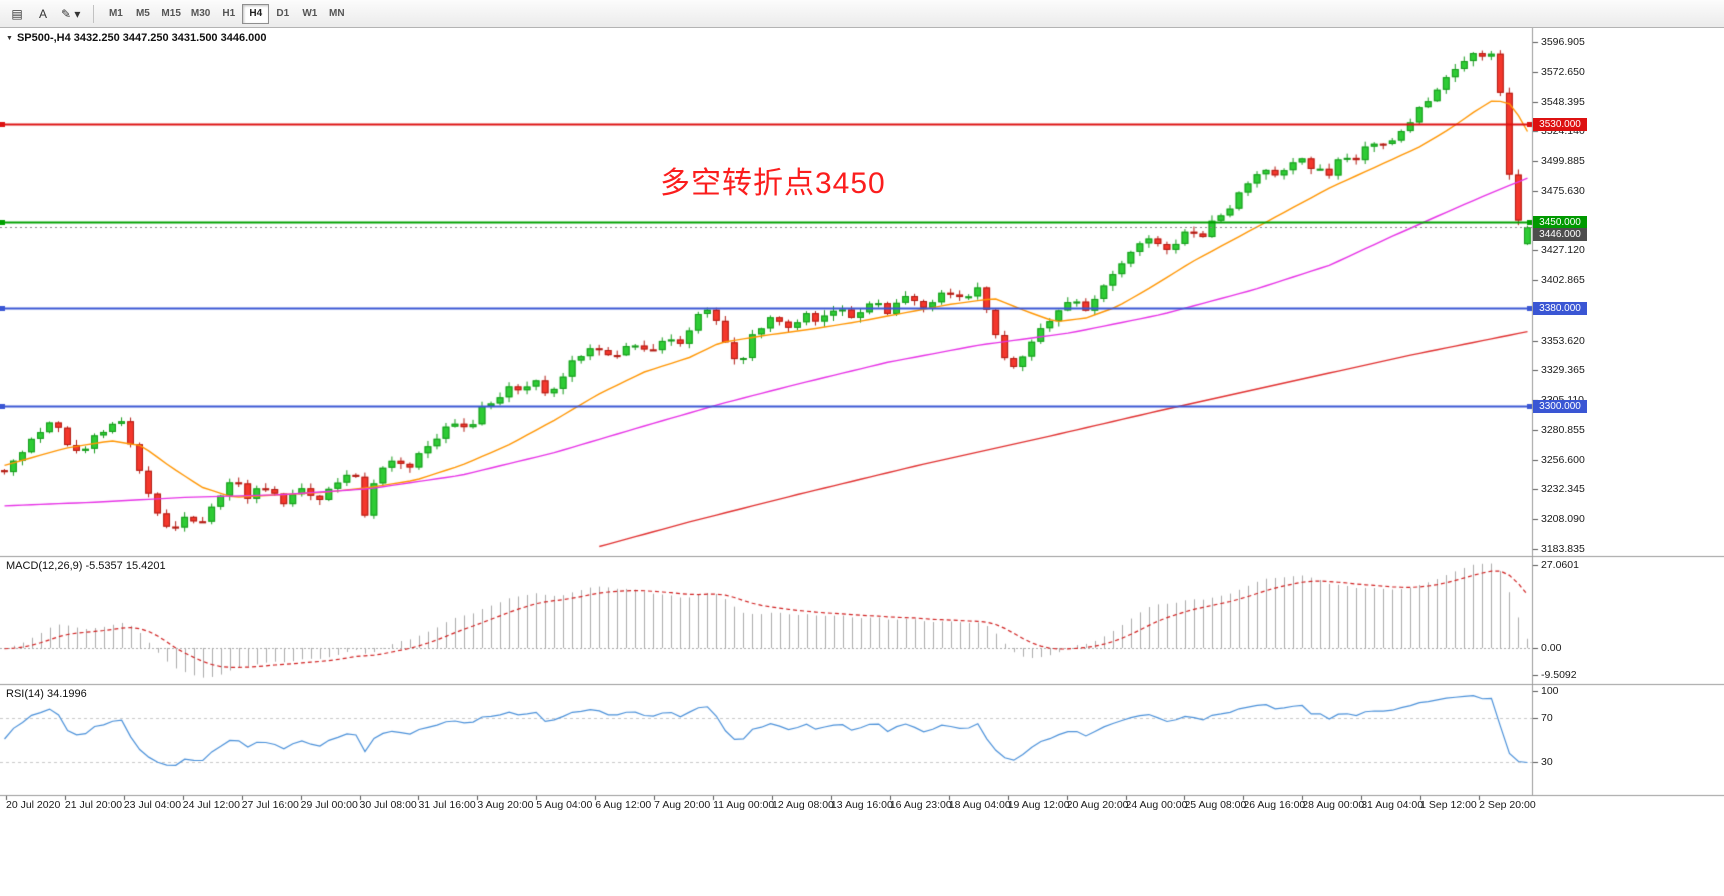 The width and height of the screenshot is (1724, 896). Describe the element at coordinates (1563, 42) in the screenshot. I see `price-axis-tick: 3596.905` at that location.